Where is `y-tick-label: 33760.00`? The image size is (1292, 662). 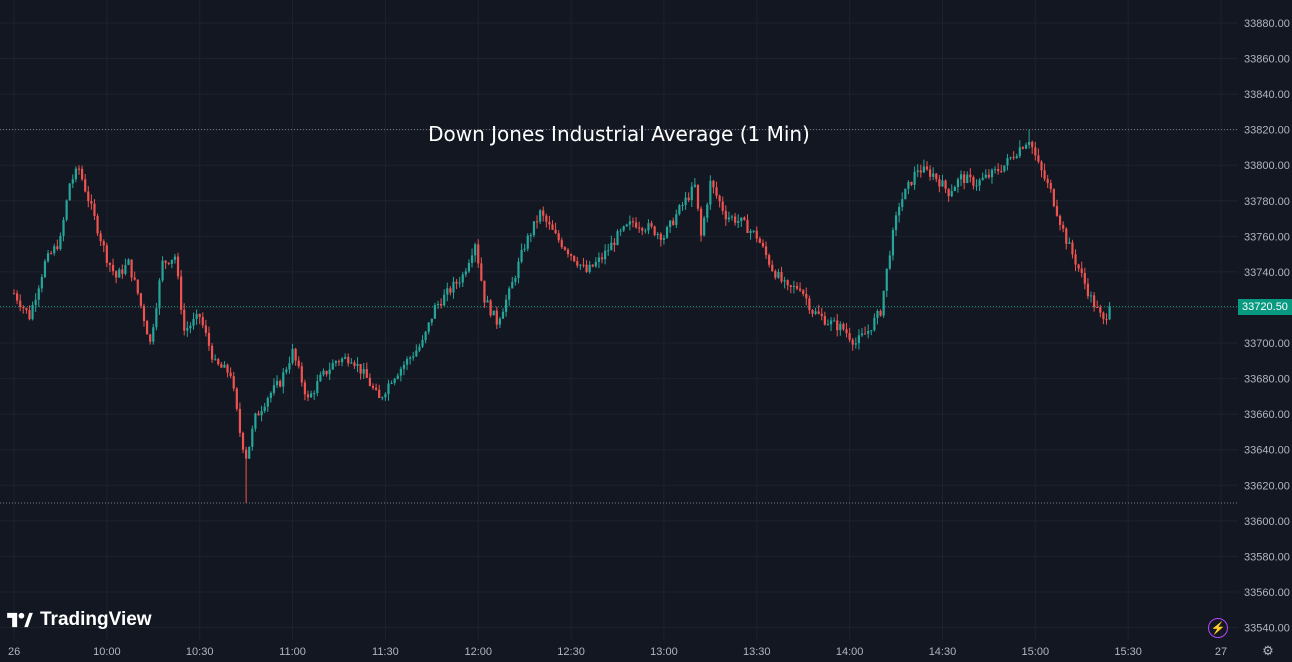
y-tick-label: 33760.00 is located at coordinates (1267, 237).